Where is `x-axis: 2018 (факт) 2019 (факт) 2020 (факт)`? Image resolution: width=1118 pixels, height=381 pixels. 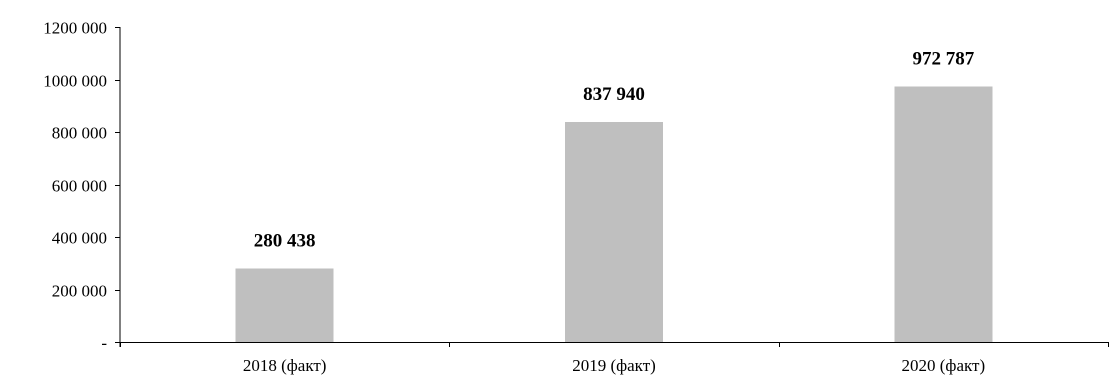
x-axis: 2018 (факт) 2019 (факт) 2020 (факт) is located at coordinates (614, 358).